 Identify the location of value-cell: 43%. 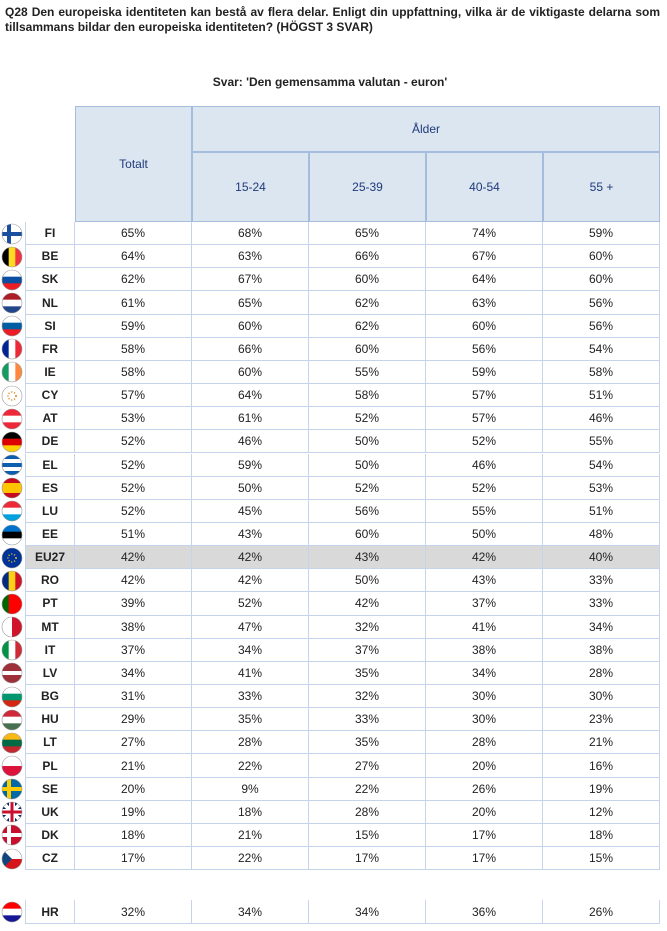
(367, 558).